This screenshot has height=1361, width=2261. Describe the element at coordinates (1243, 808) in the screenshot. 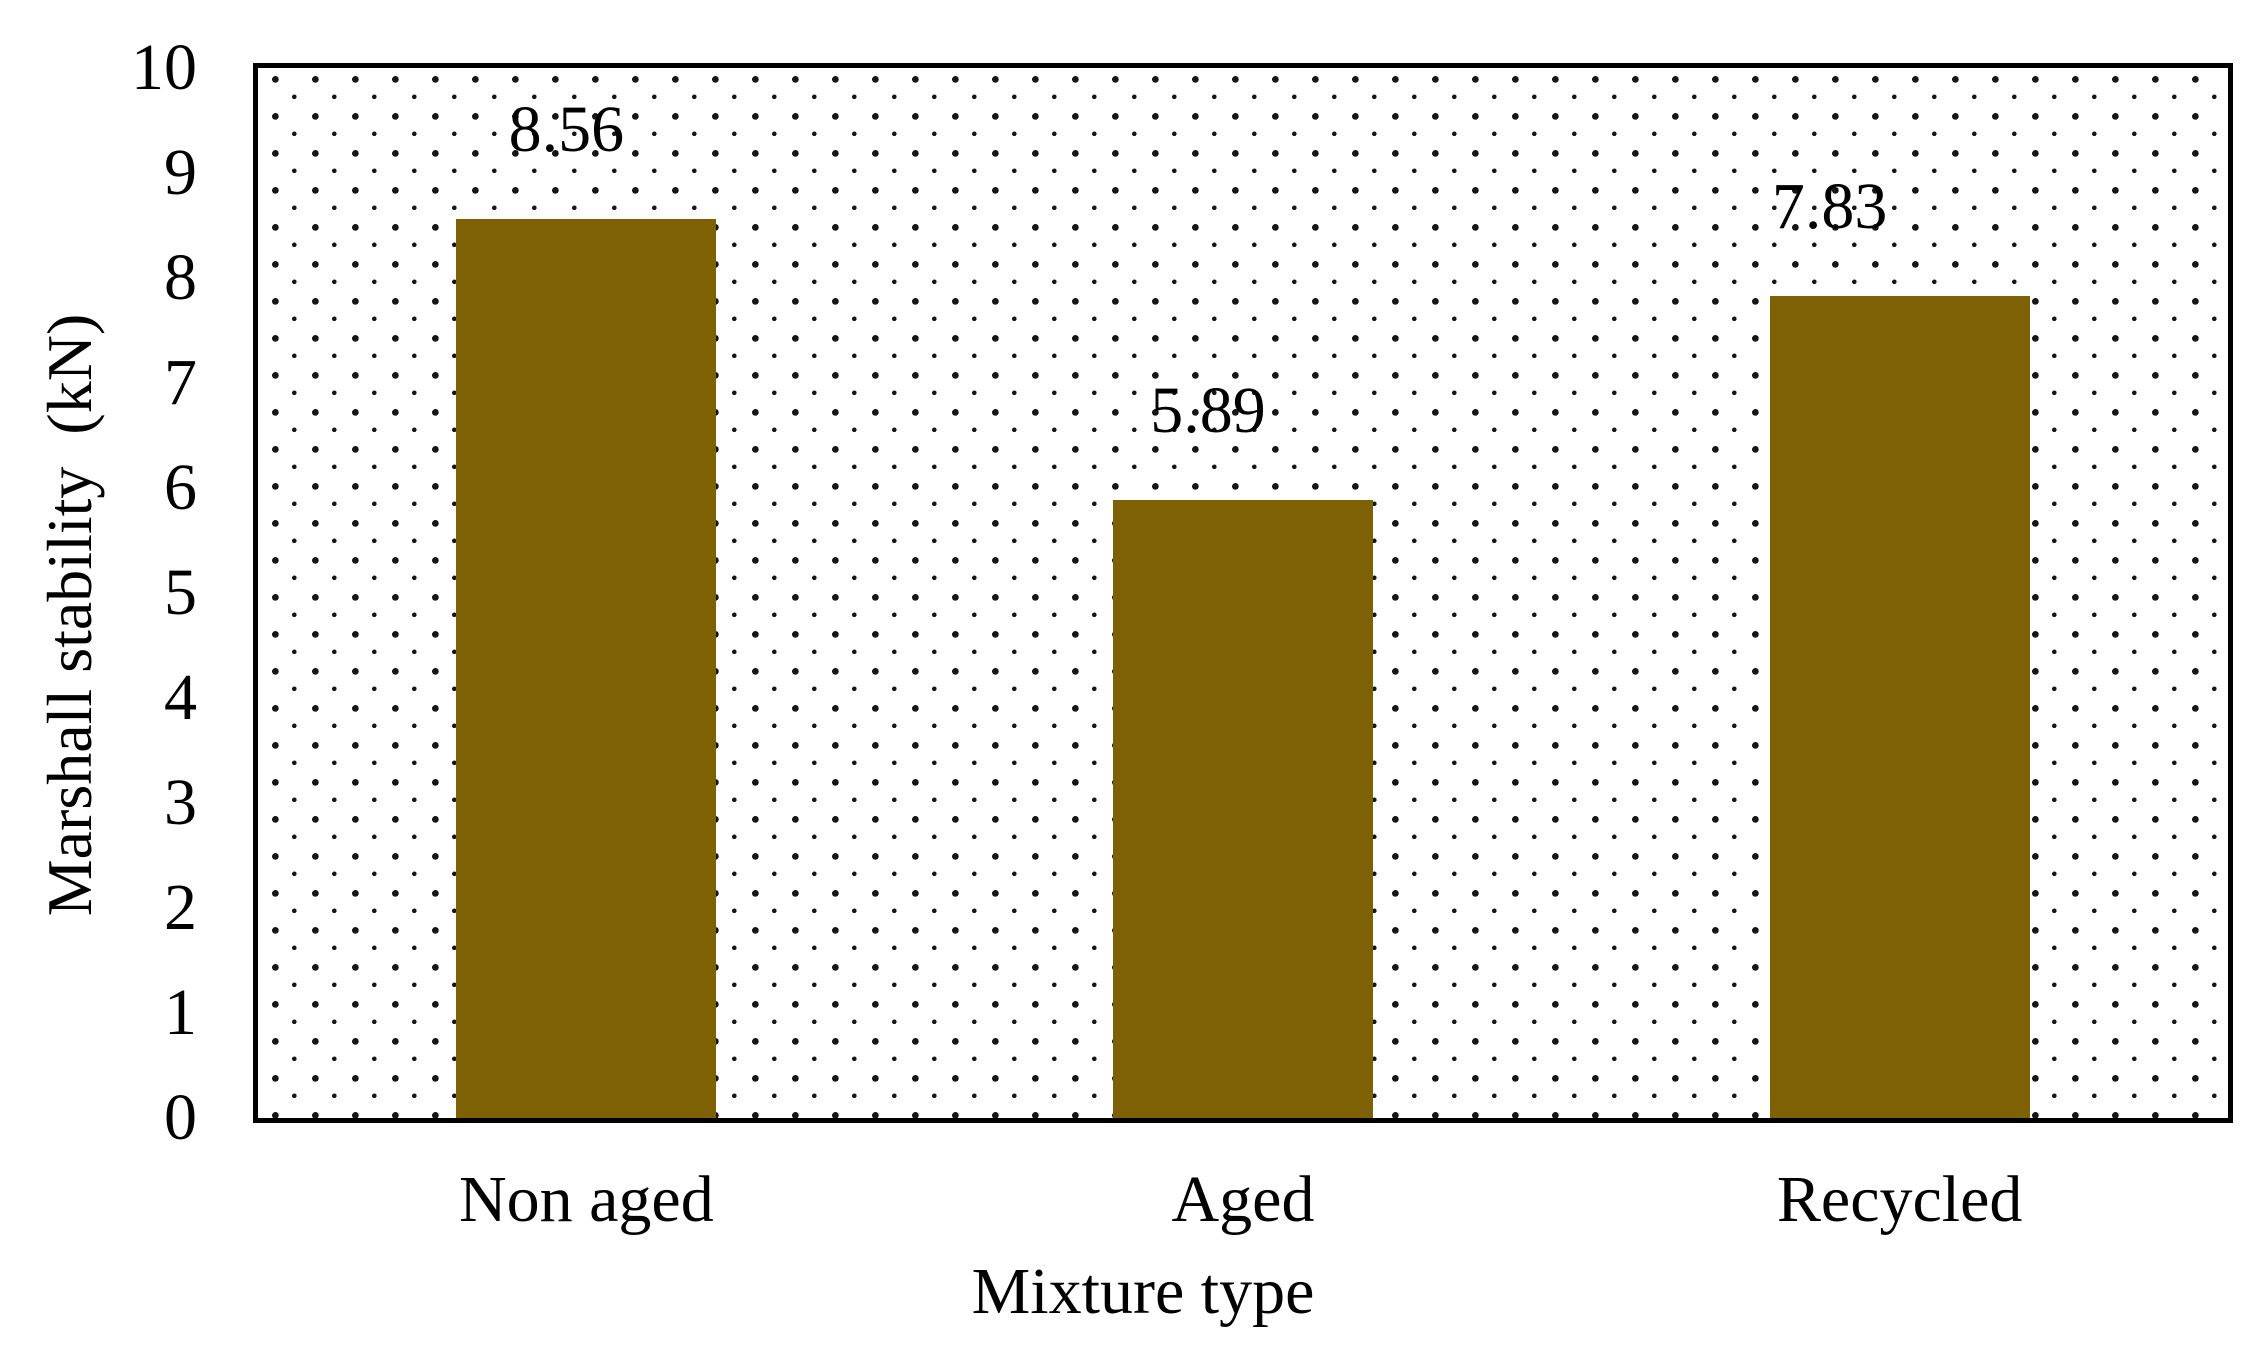

I see `bar-aged` at that location.